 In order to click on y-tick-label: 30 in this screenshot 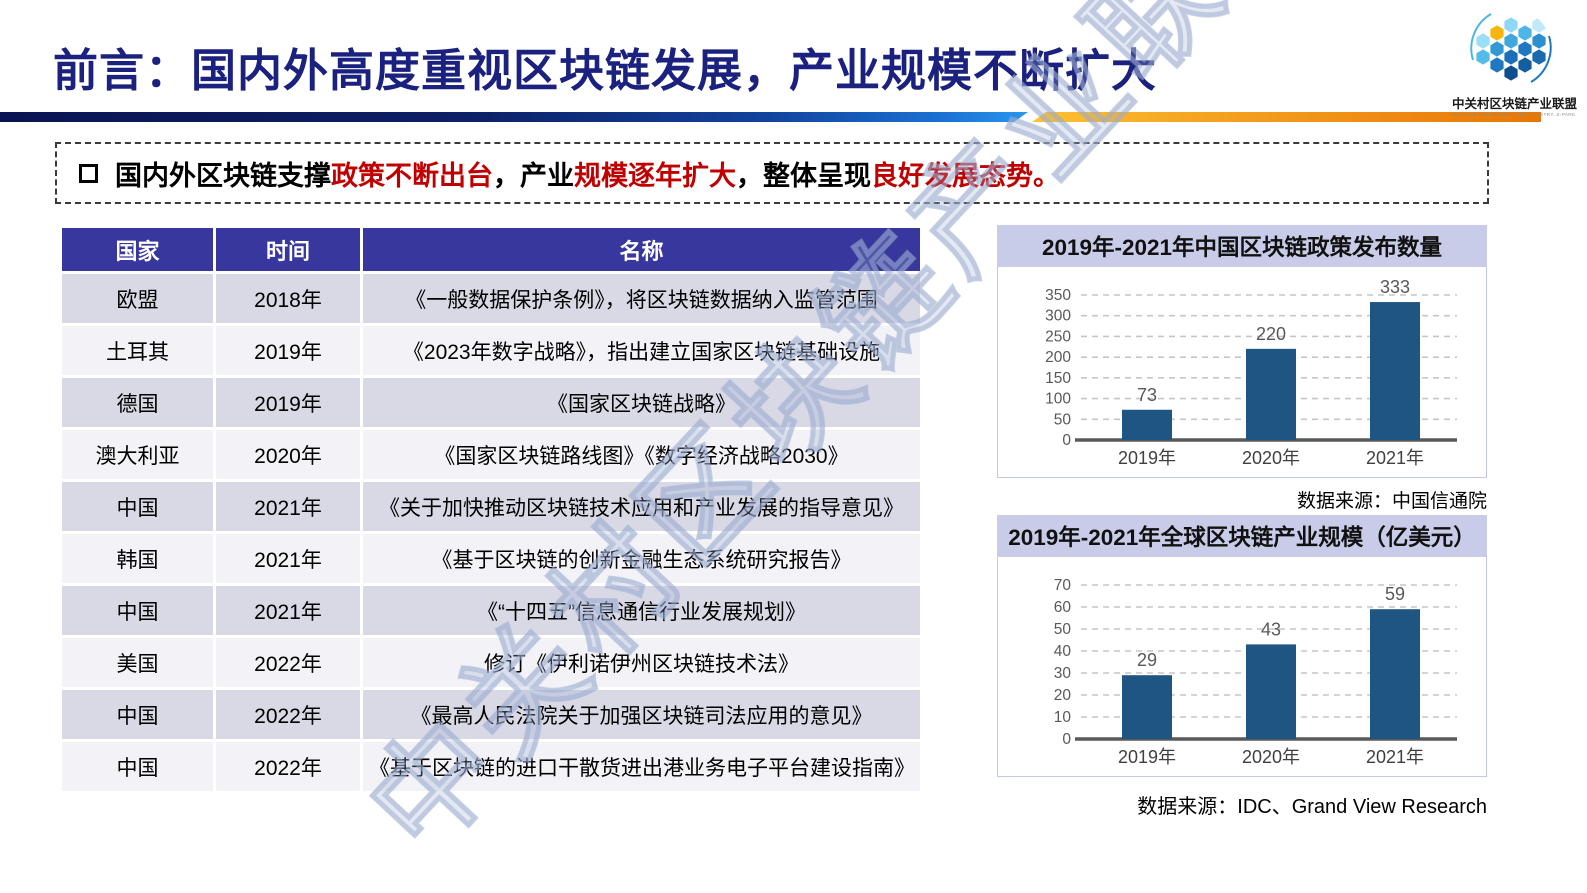, I will do `click(1063, 673)`.